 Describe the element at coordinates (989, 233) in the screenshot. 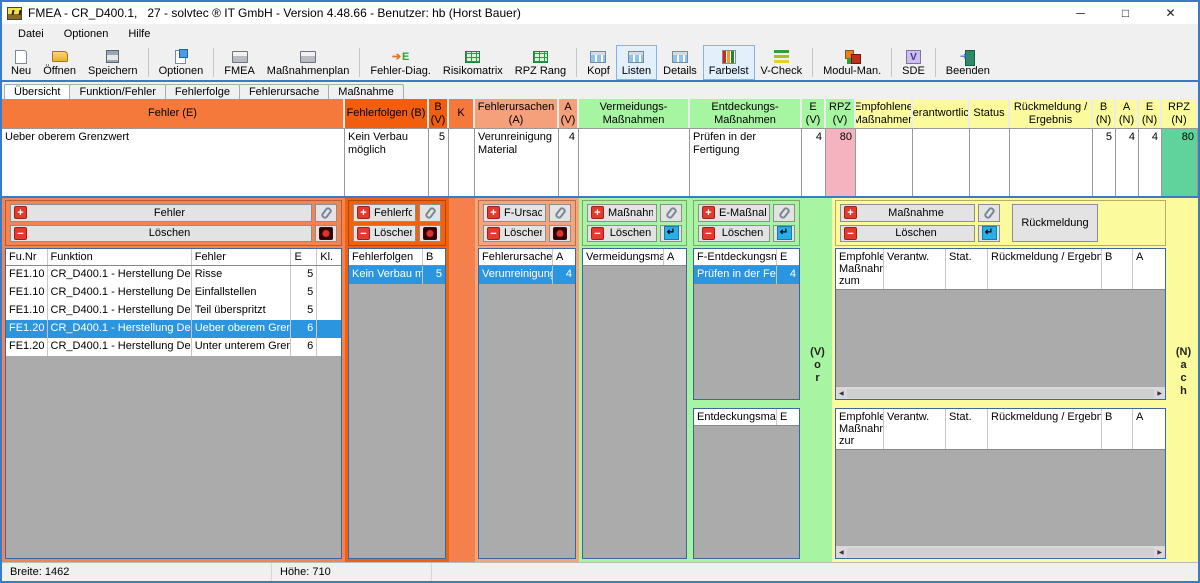

I see `goto-n-massnahme-button: ↵` at that location.